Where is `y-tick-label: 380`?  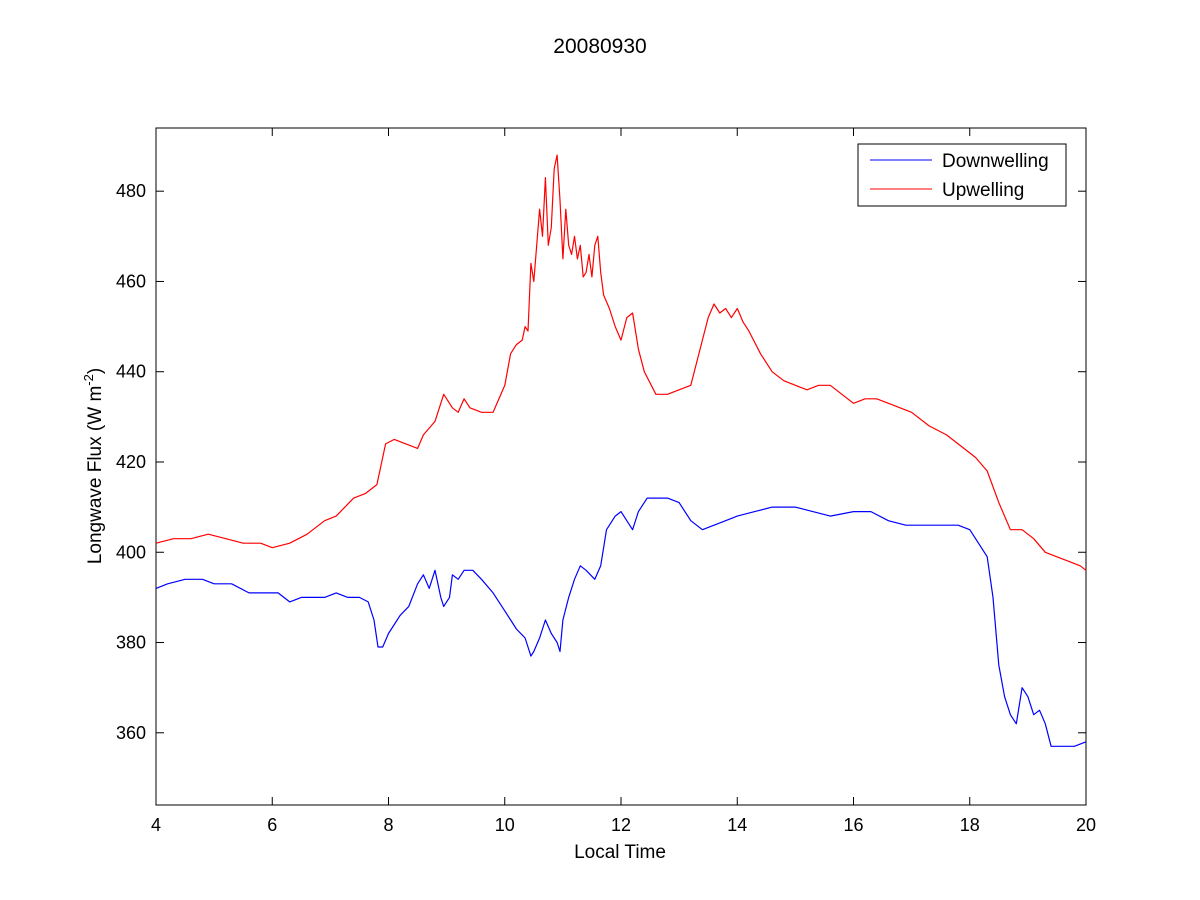
y-tick-label: 380 is located at coordinates (131, 643).